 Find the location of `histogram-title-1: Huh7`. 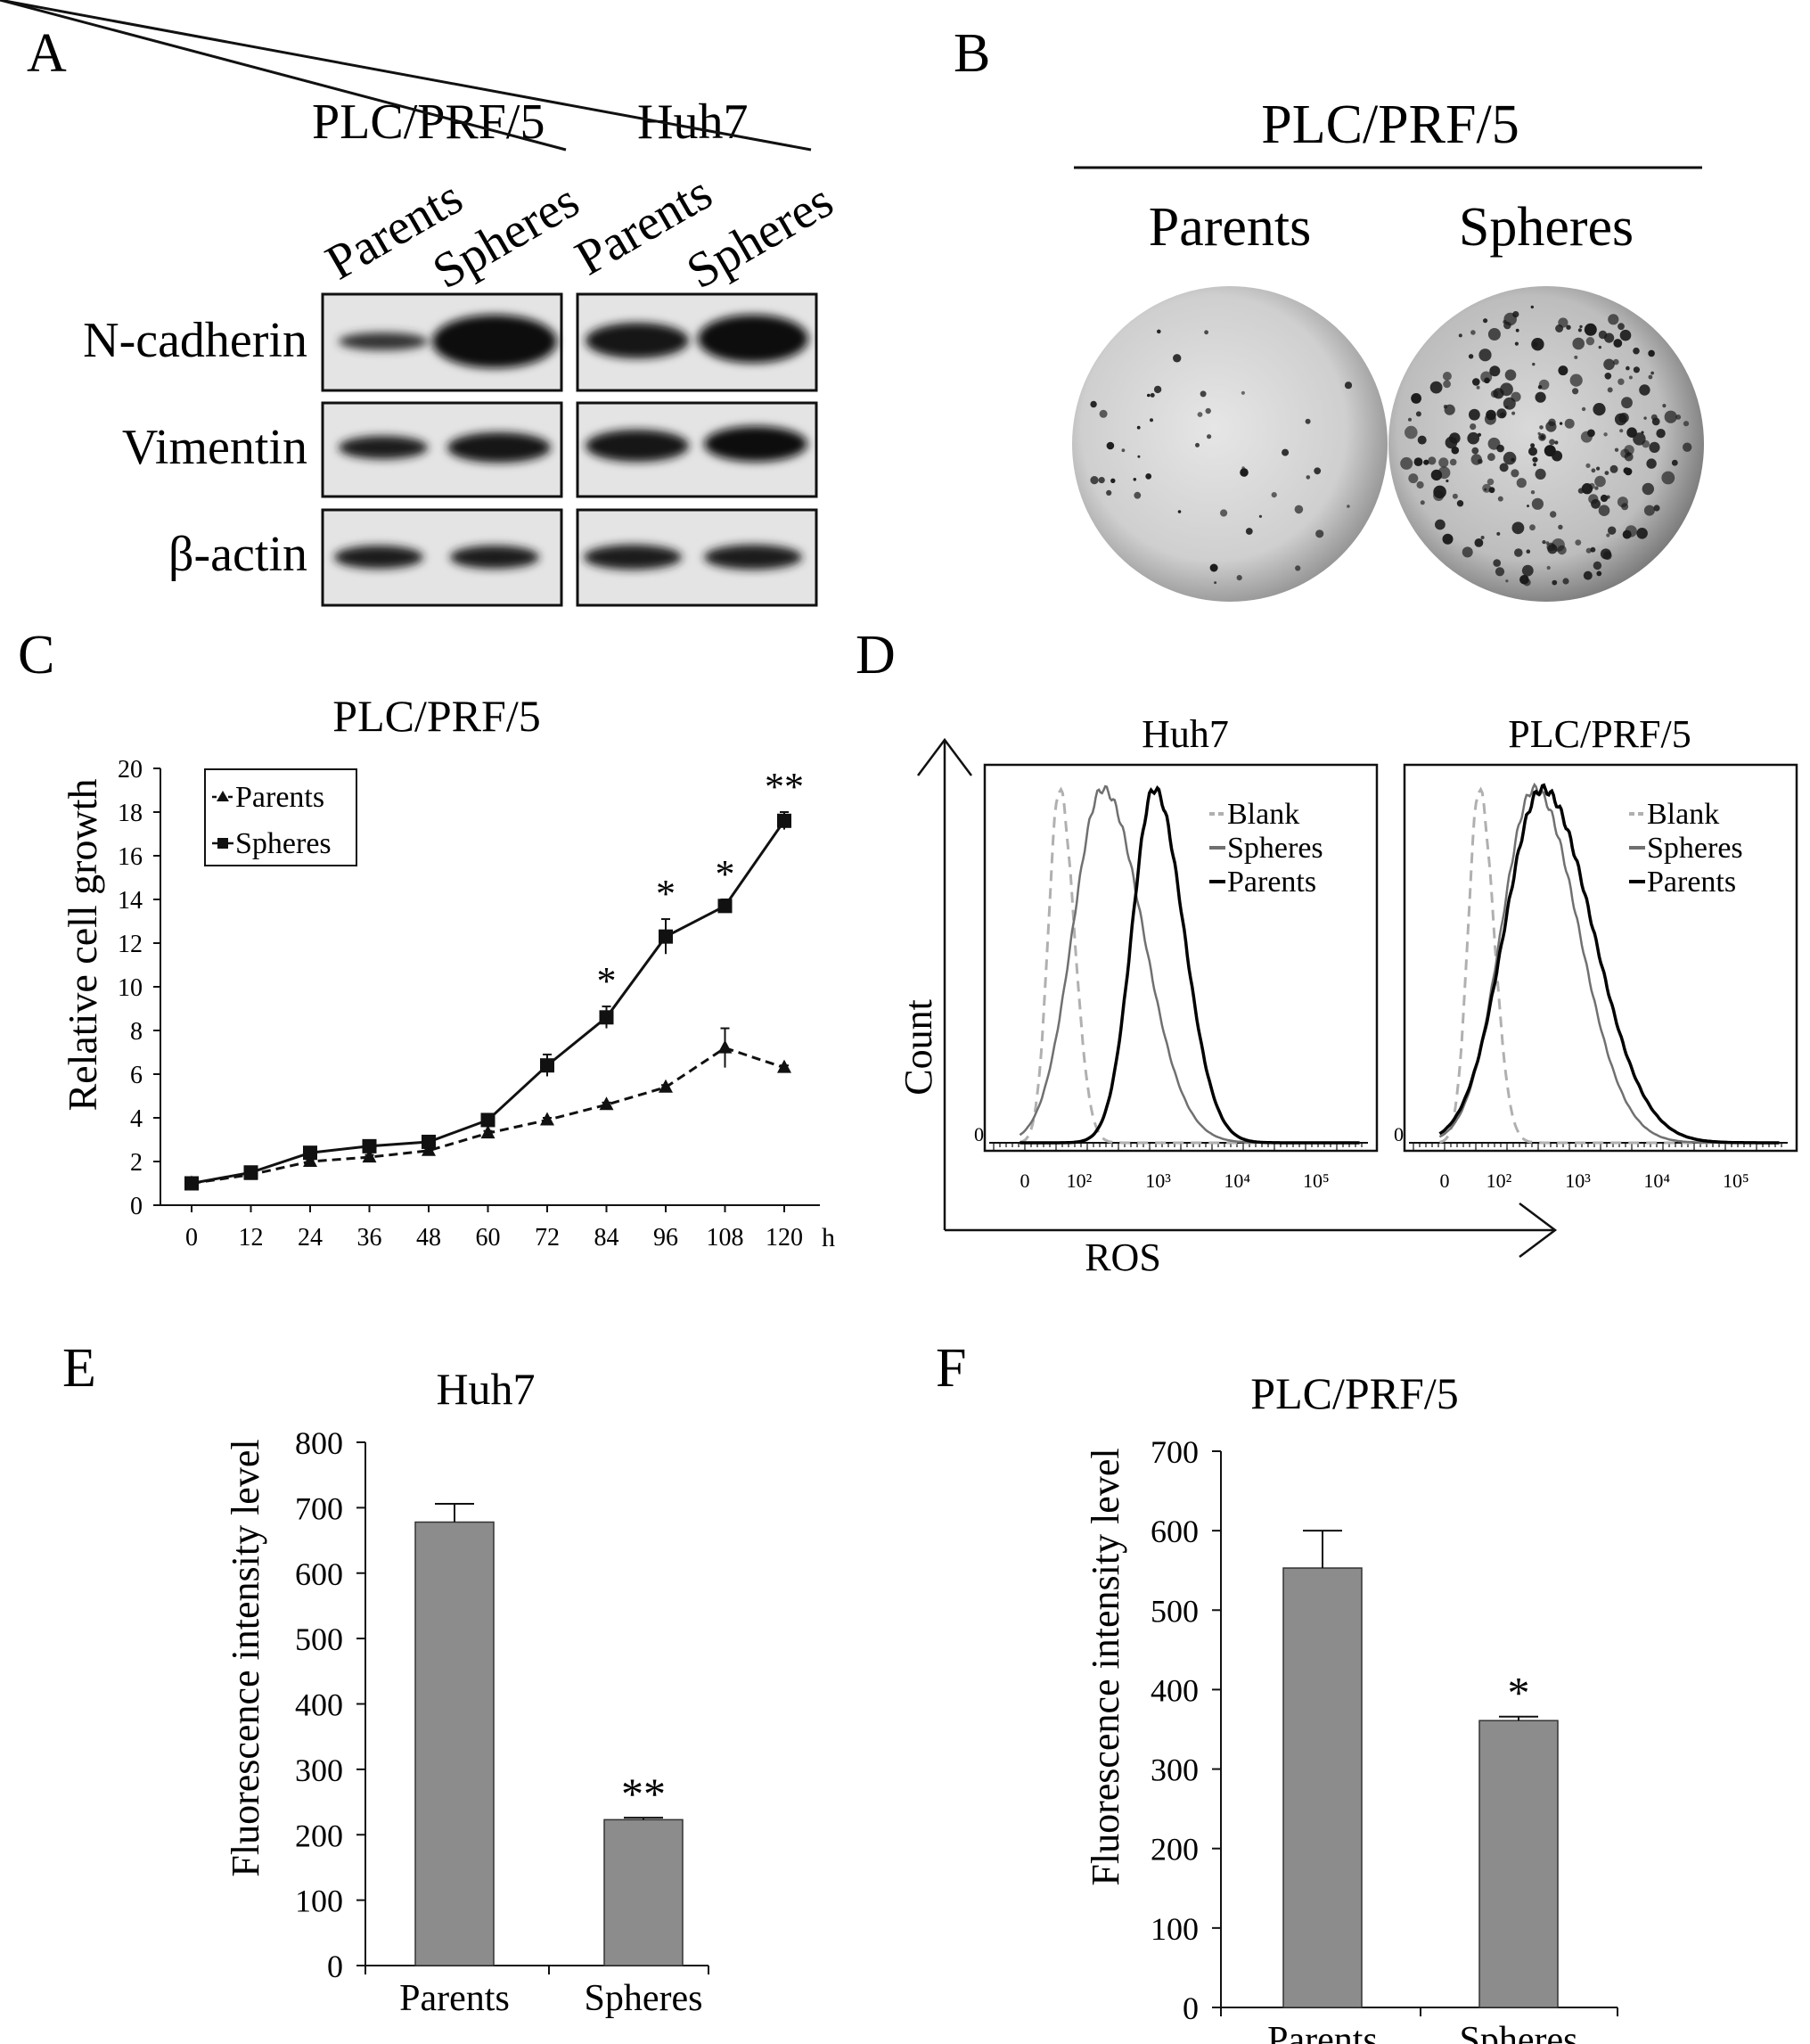

histogram-title-1: Huh7 is located at coordinates (1185, 734).